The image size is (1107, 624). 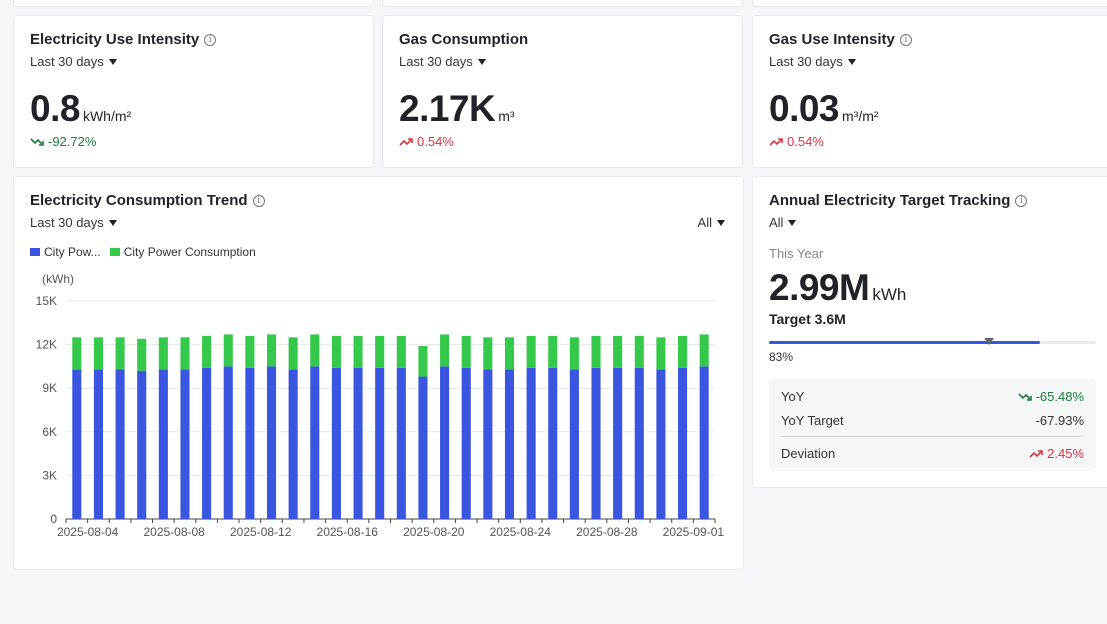 I want to click on y-tick-label: 15K, so click(x=46, y=301).